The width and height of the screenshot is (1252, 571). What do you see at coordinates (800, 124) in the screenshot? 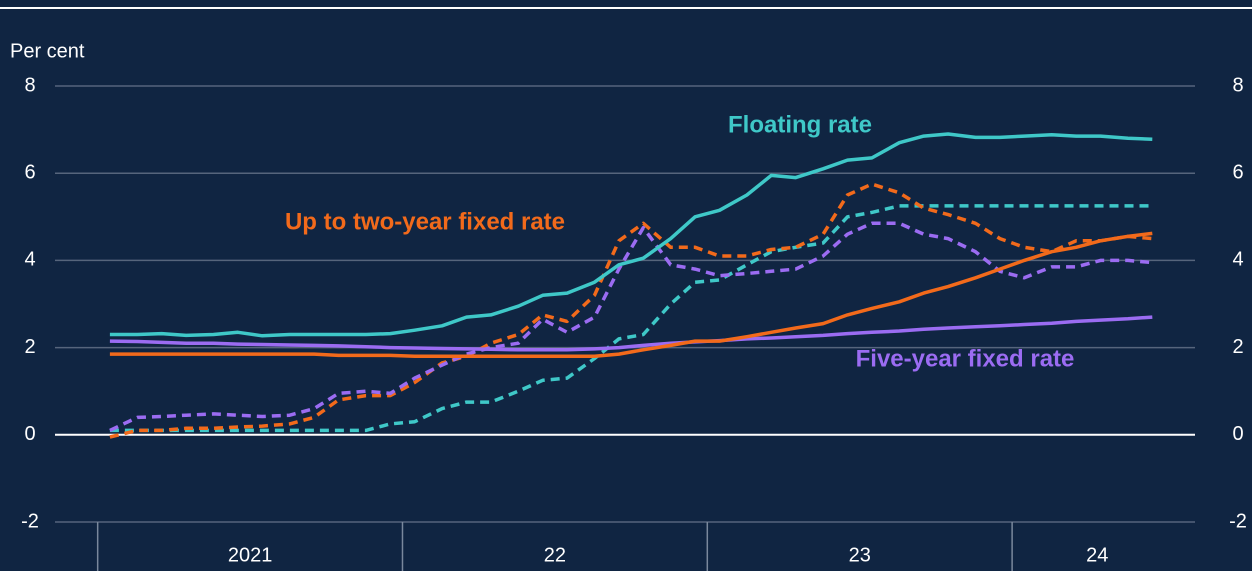
I see `series-label: Floating rate` at bounding box center [800, 124].